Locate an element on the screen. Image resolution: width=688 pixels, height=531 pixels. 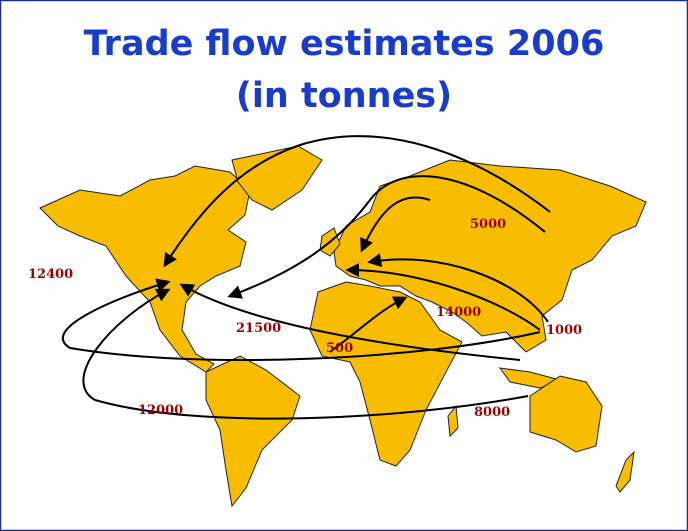
flow-label: 21500 is located at coordinates (258, 328).